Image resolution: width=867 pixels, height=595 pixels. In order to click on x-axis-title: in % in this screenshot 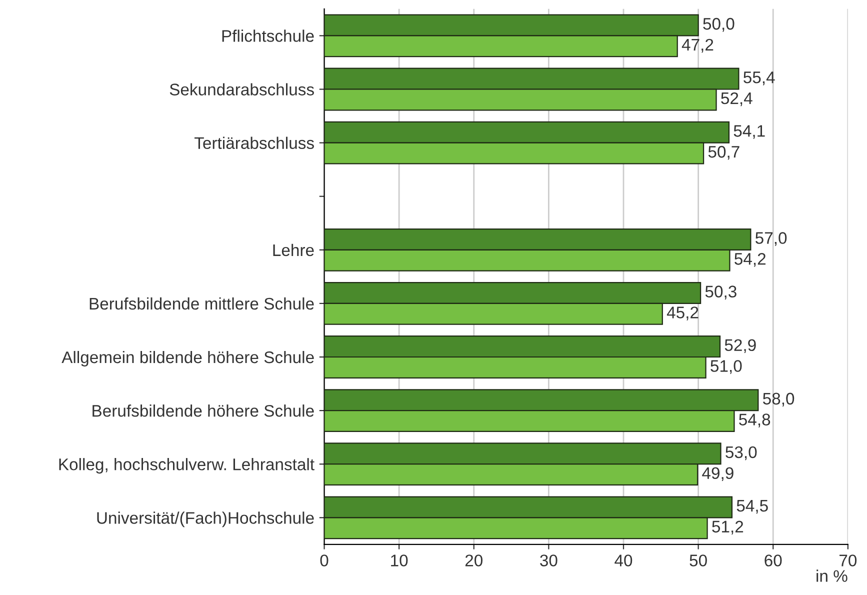, I will do `click(832, 576)`.